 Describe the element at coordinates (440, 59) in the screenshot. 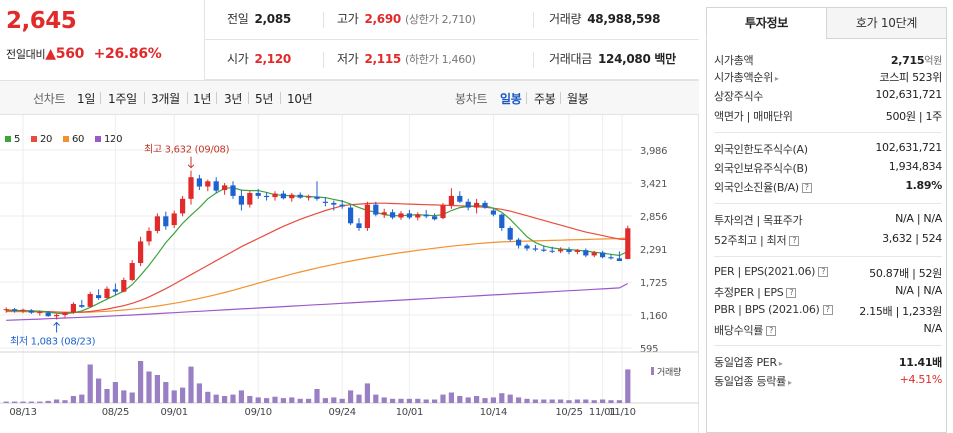

I see `quote-lower-limit: (하한가 1,460)` at that location.